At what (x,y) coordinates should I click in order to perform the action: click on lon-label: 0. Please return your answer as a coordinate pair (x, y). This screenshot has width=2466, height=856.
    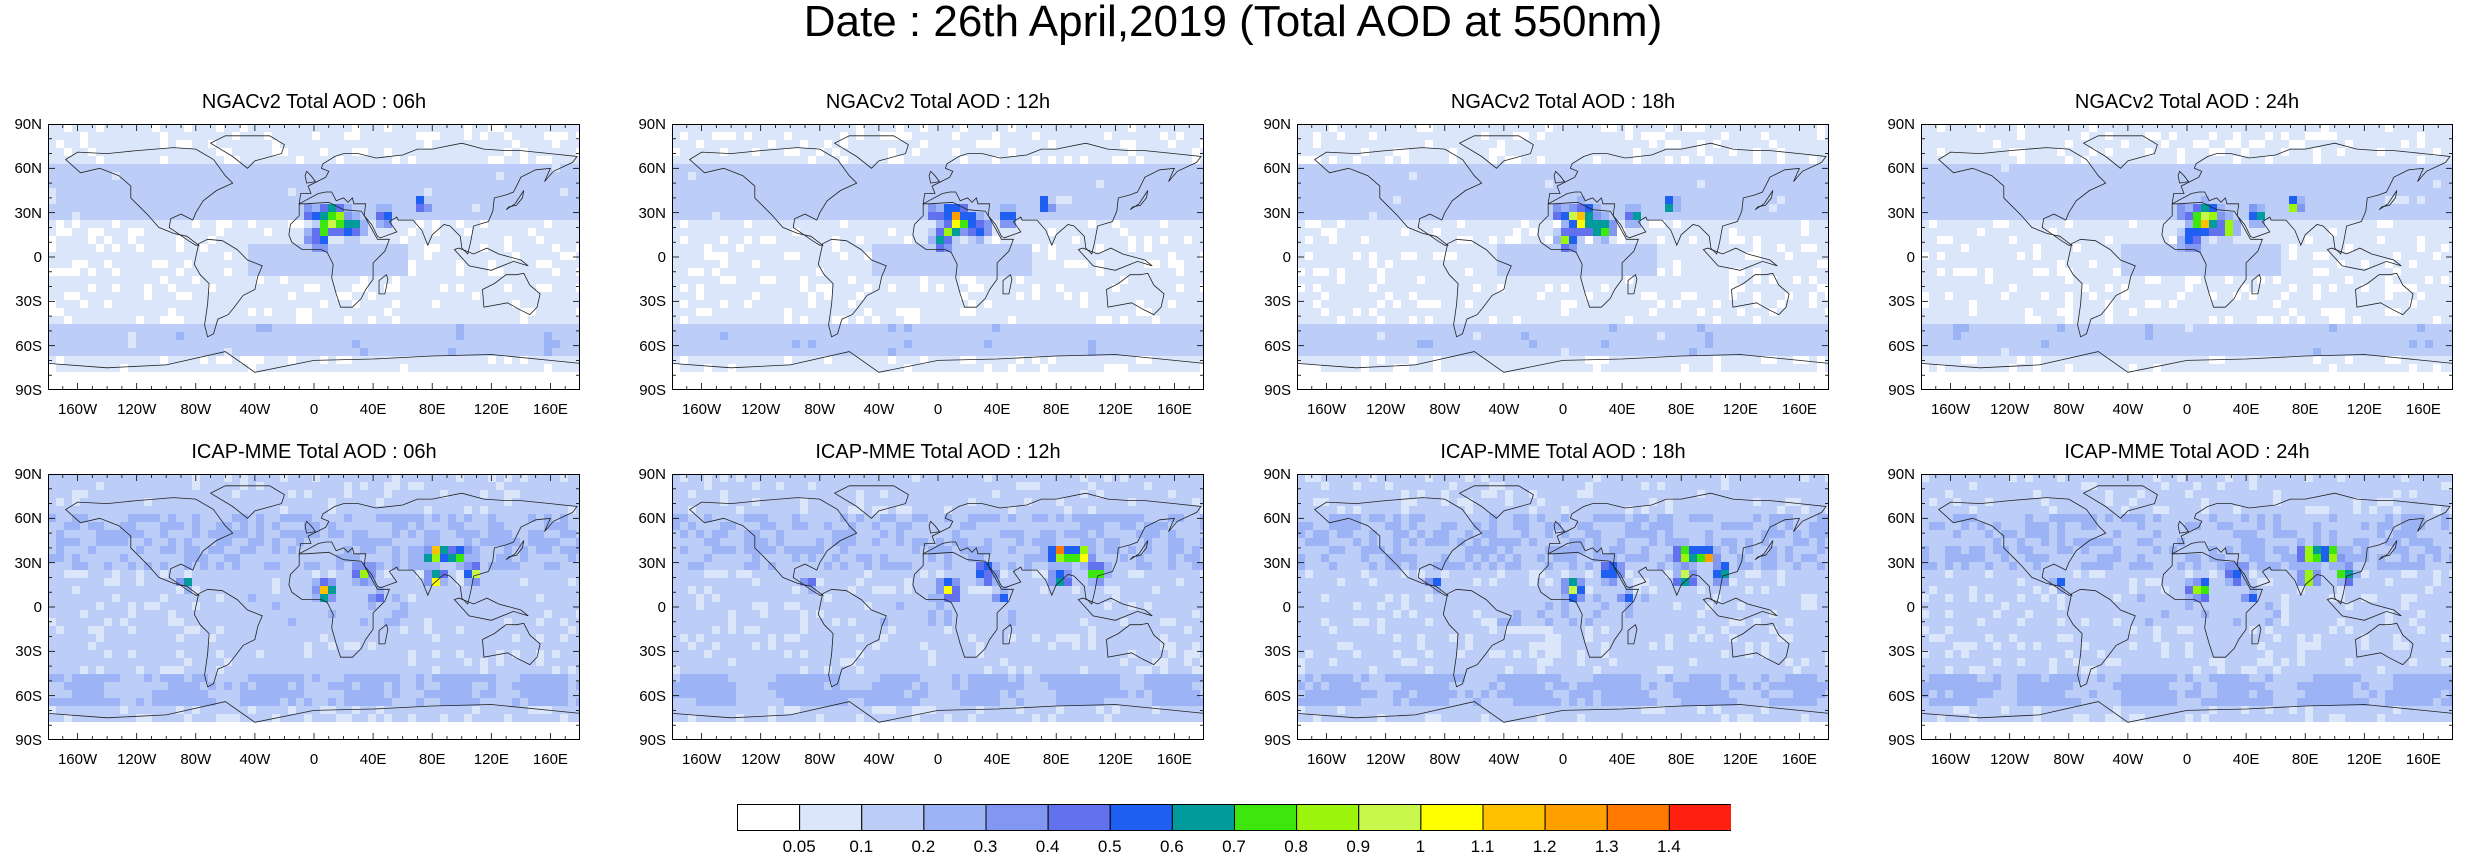
    Looking at the image, I should click on (938, 409).